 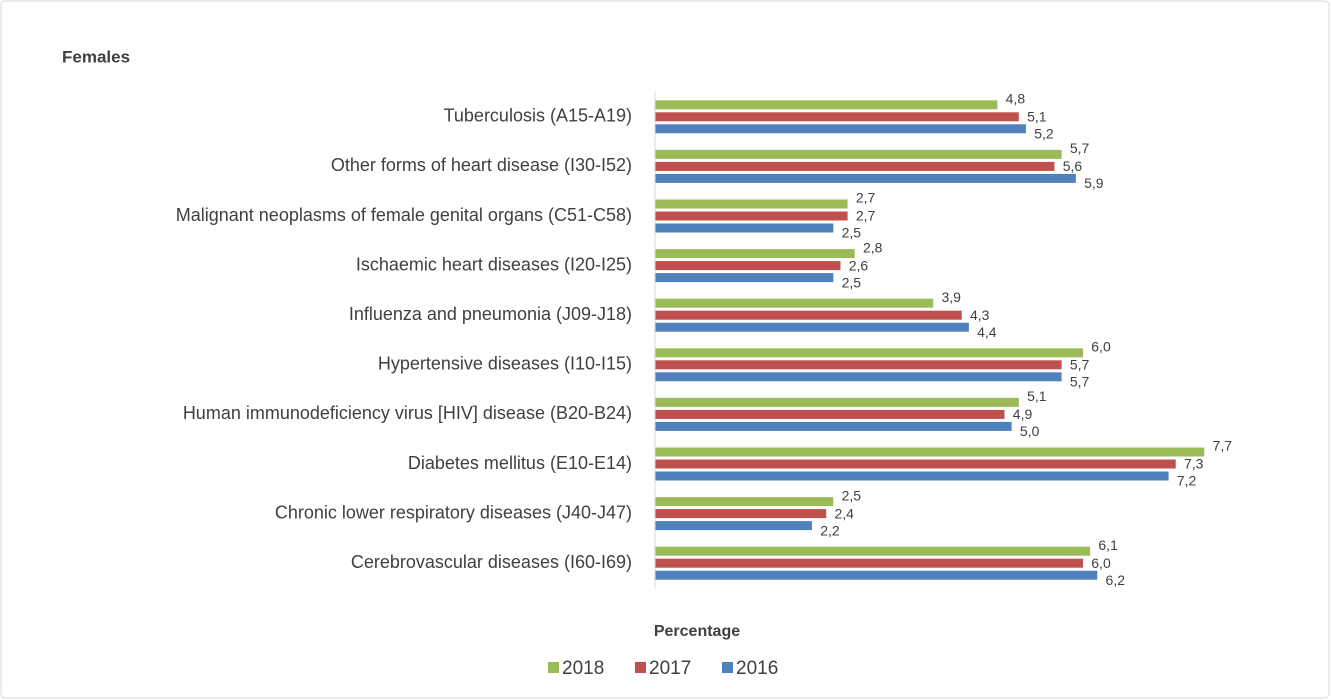 I want to click on legend-label: 2018, so click(x=583, y=668).